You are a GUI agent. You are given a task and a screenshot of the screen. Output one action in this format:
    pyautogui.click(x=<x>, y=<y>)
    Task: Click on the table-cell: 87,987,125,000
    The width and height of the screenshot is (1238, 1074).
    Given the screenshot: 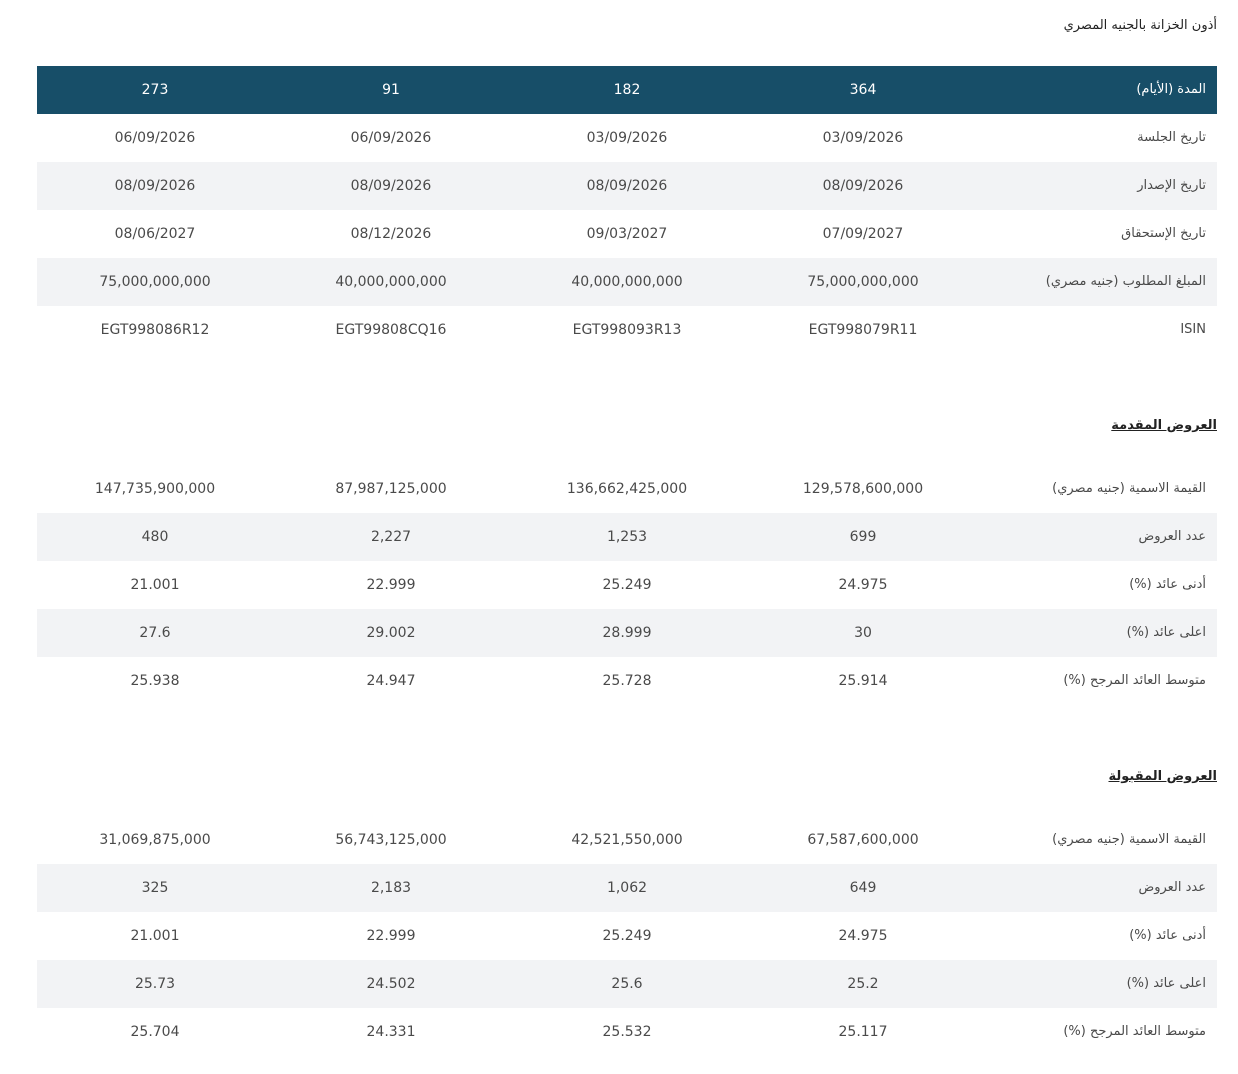 What is the action you would take?
    pyautogui.click(x=391, y=489)
    